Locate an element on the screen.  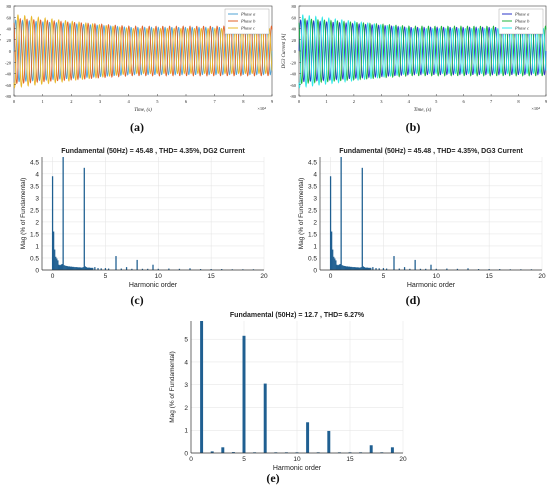
plot-area is located at coordinates (153, 213).